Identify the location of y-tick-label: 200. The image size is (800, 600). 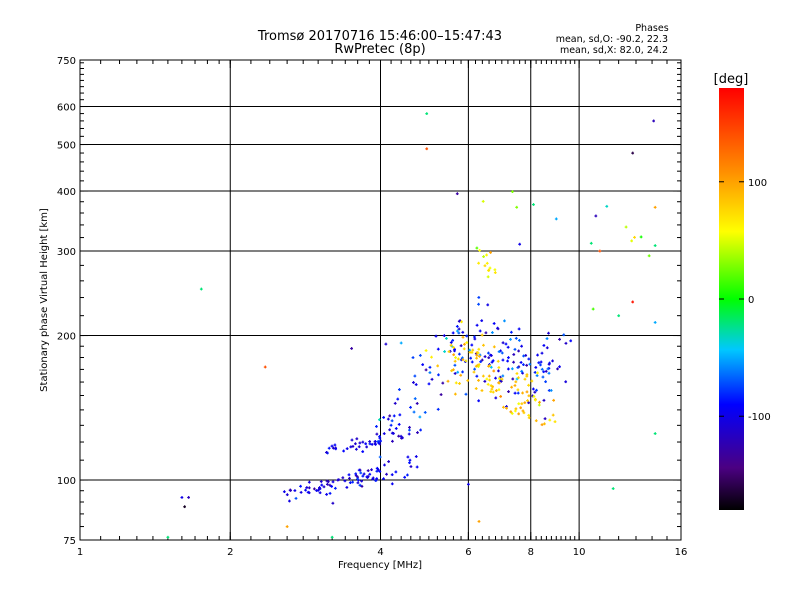
(66, 337).